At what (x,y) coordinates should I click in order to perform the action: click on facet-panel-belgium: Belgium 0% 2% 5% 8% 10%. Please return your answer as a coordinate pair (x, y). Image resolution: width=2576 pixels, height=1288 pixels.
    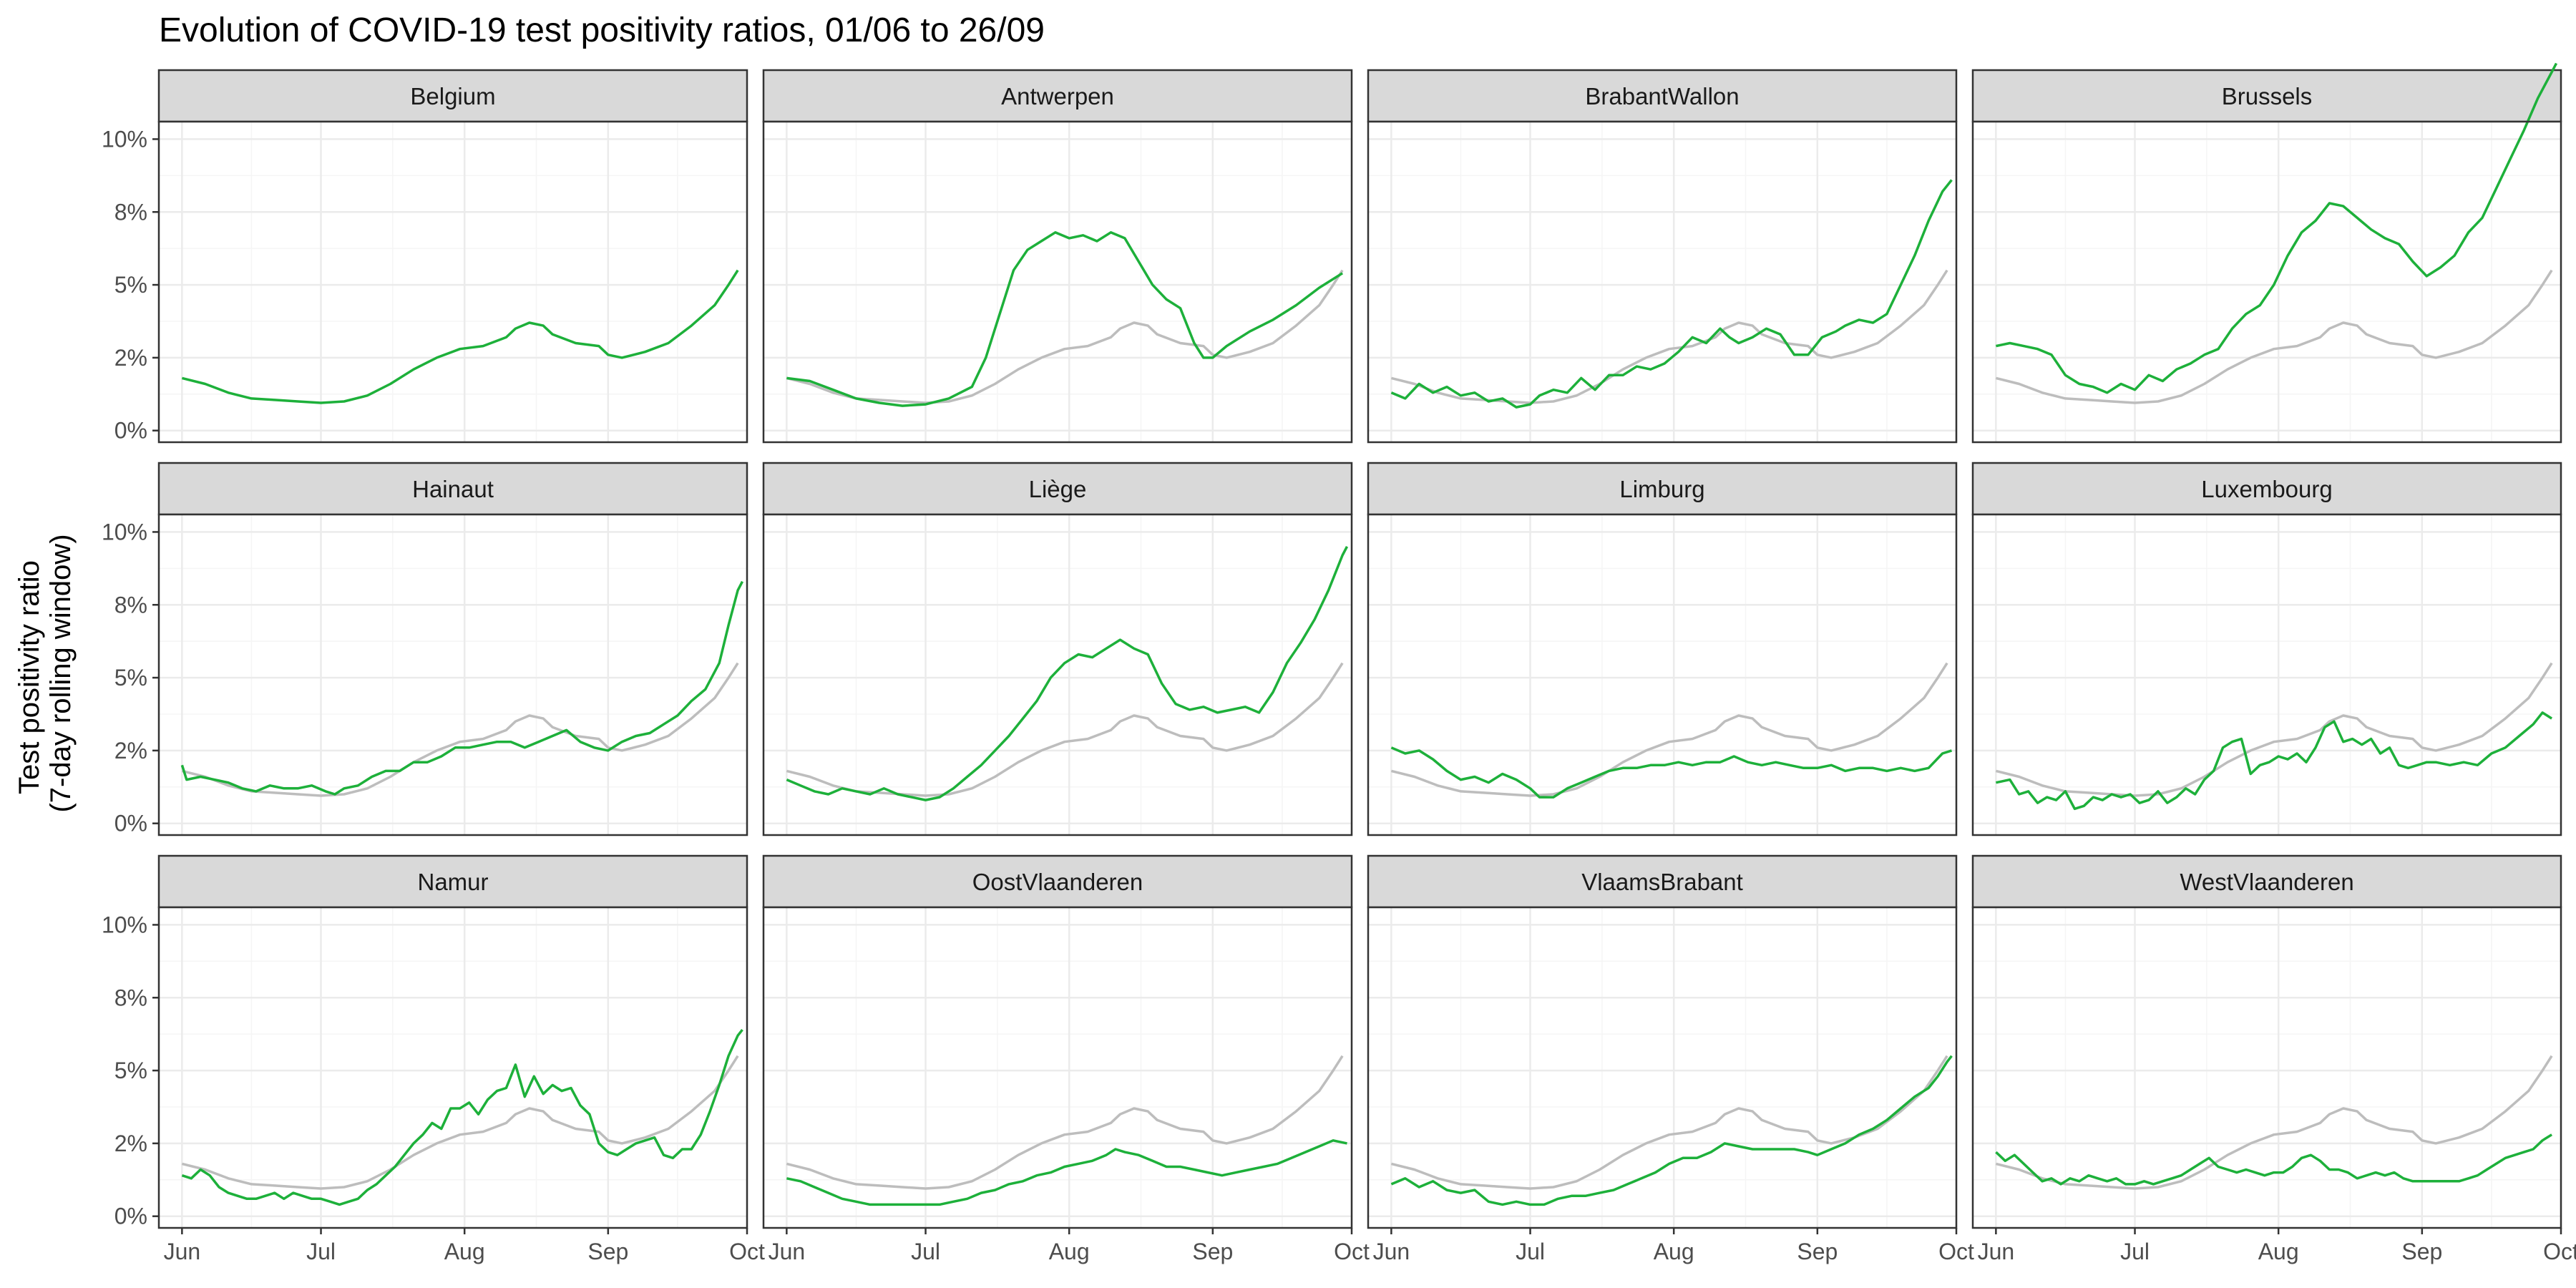
    Looking at the image, I should click on (425, 256).